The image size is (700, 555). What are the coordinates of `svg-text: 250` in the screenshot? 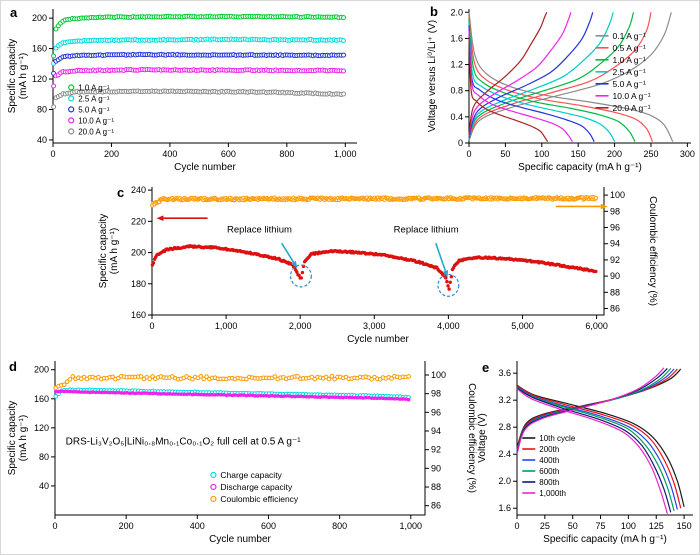 It's located at (650, 154).